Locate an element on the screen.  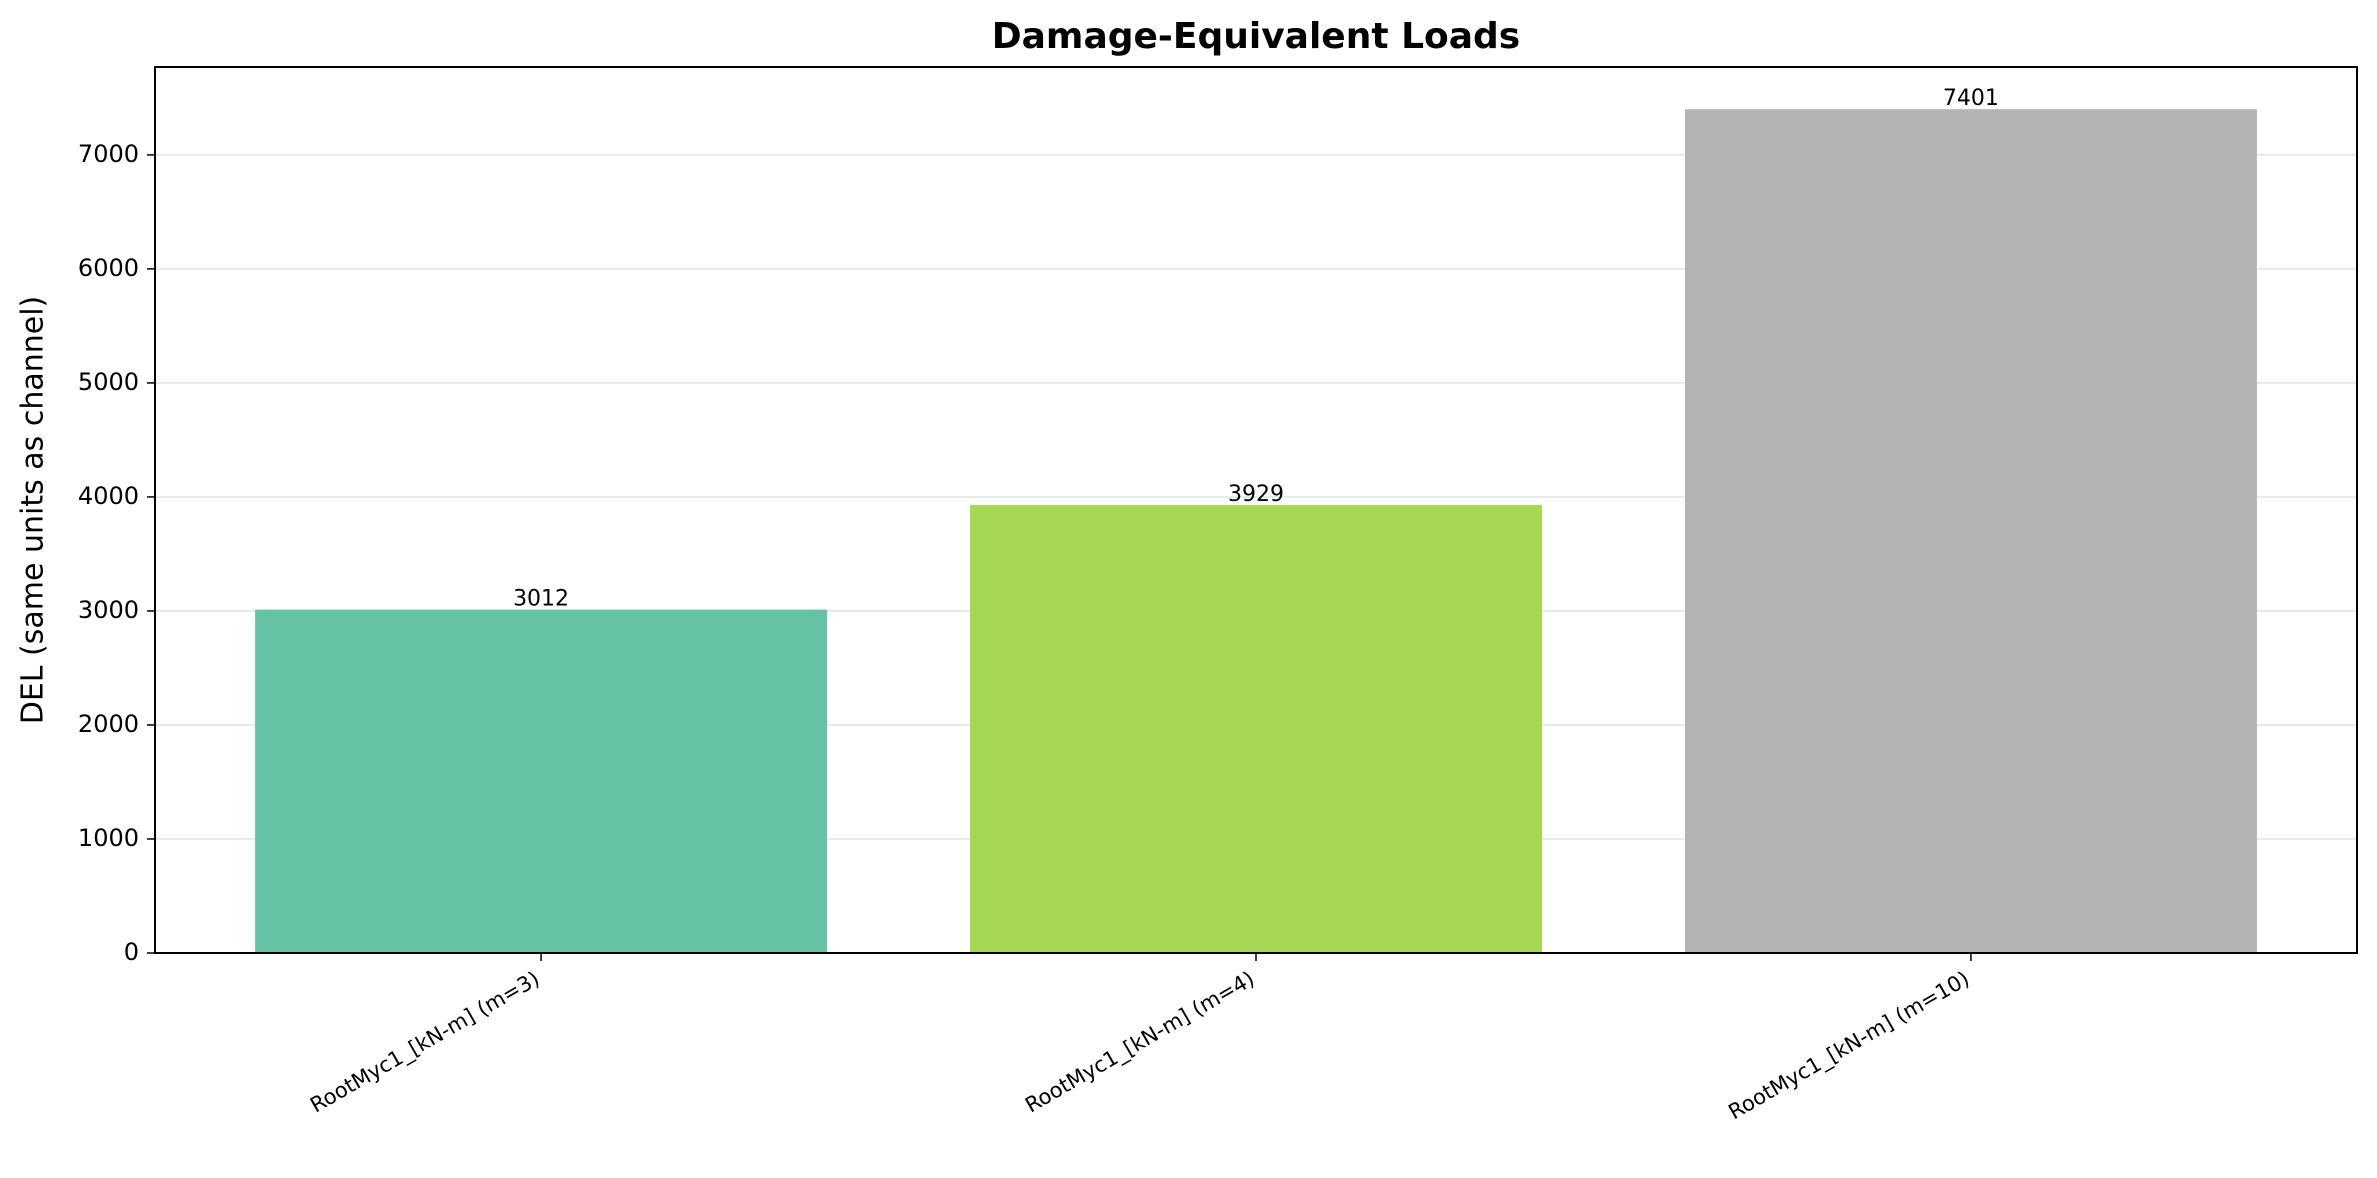
x-tick-label: RootMyc1_[kN-m] (m=10) is located at coordinates (1848, 1046).